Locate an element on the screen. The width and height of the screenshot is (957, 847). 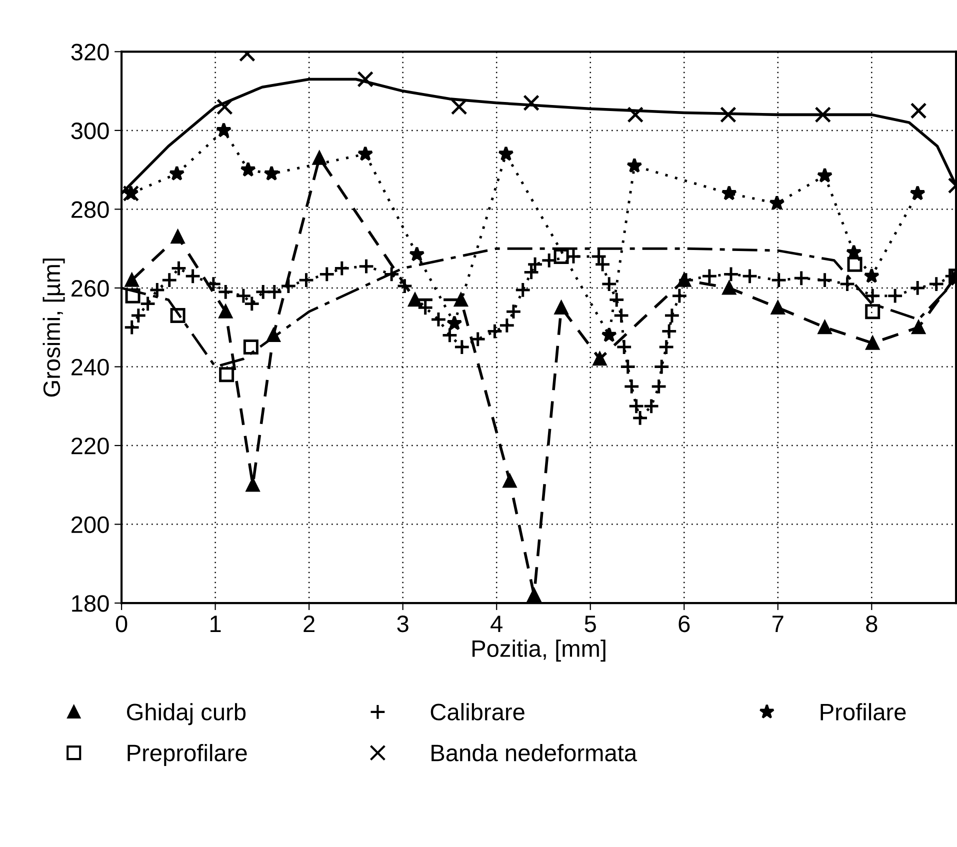
y-tick-label: 280 is located at coordinates (90, 209).